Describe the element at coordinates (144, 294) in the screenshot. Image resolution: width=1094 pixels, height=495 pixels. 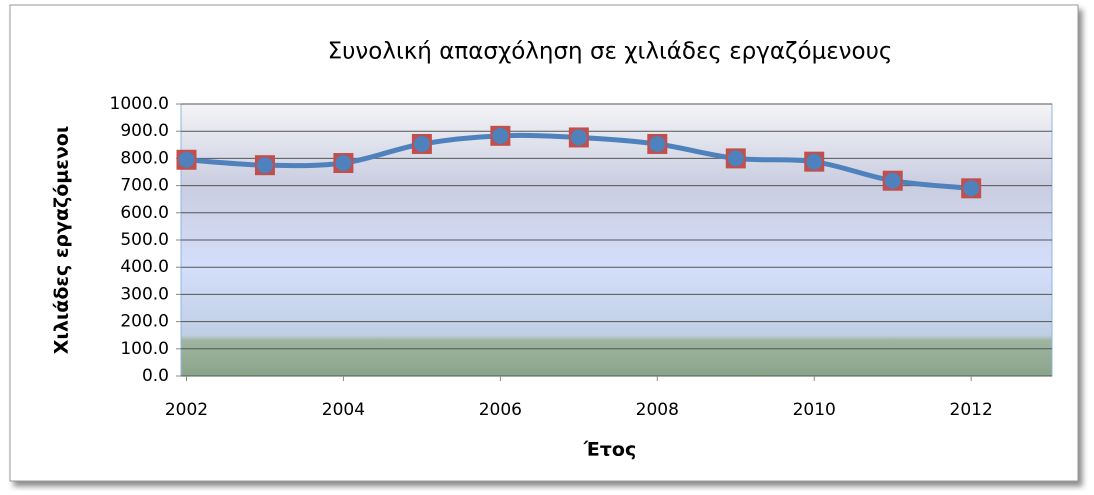
I see `y-tick-label: 300.0` at that location.